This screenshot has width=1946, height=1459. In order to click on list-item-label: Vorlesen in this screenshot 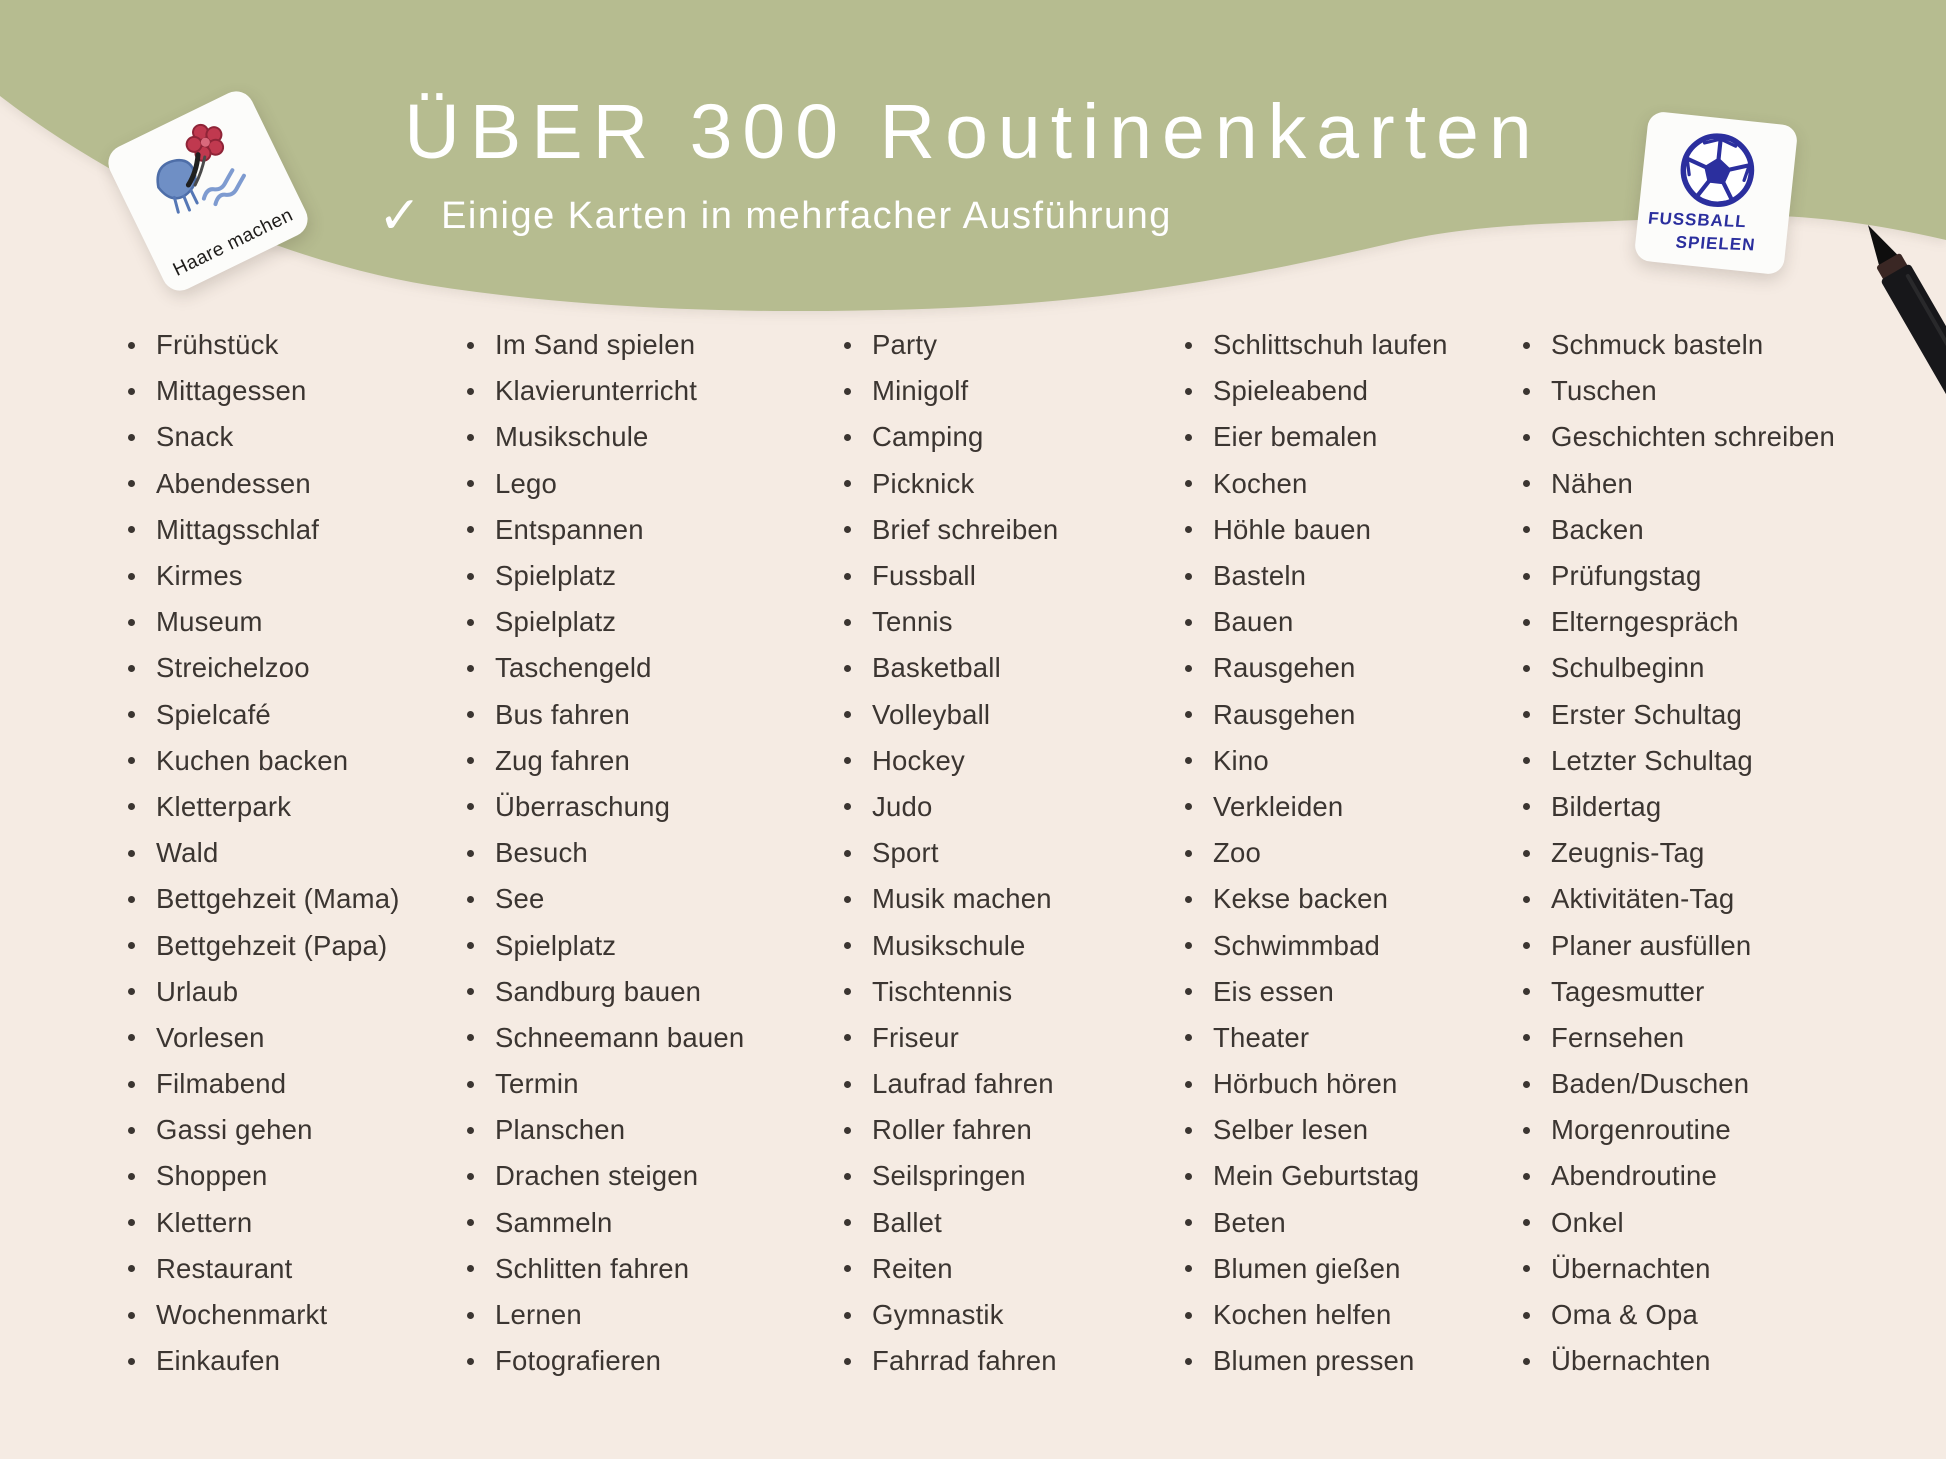, I will do `click(210, 1037)`.